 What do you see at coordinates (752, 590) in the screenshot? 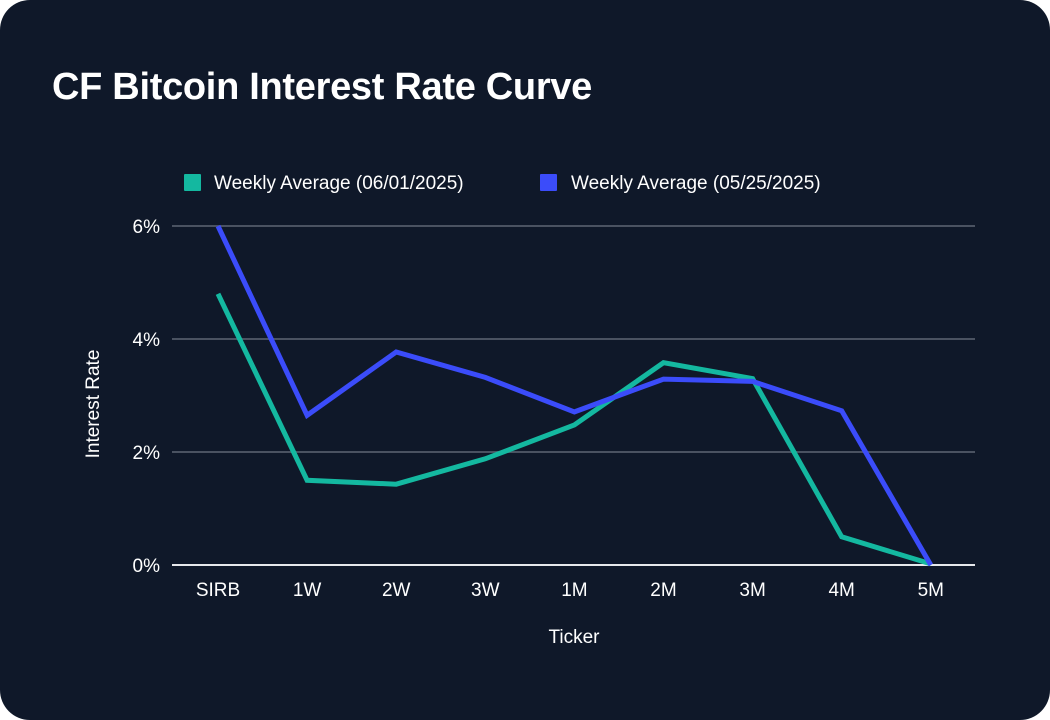
I see `x-tick-label: 3M` at bounding box center [752, 590].